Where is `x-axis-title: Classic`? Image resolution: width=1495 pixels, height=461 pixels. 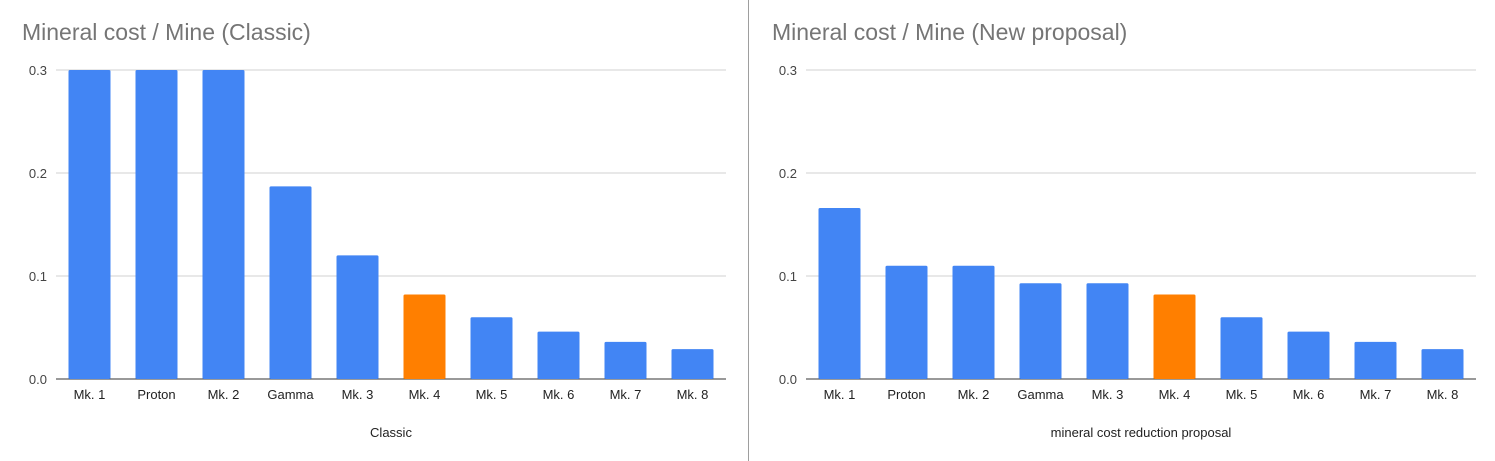
x-axis-title: Classic is located at coordinates (391, 432).